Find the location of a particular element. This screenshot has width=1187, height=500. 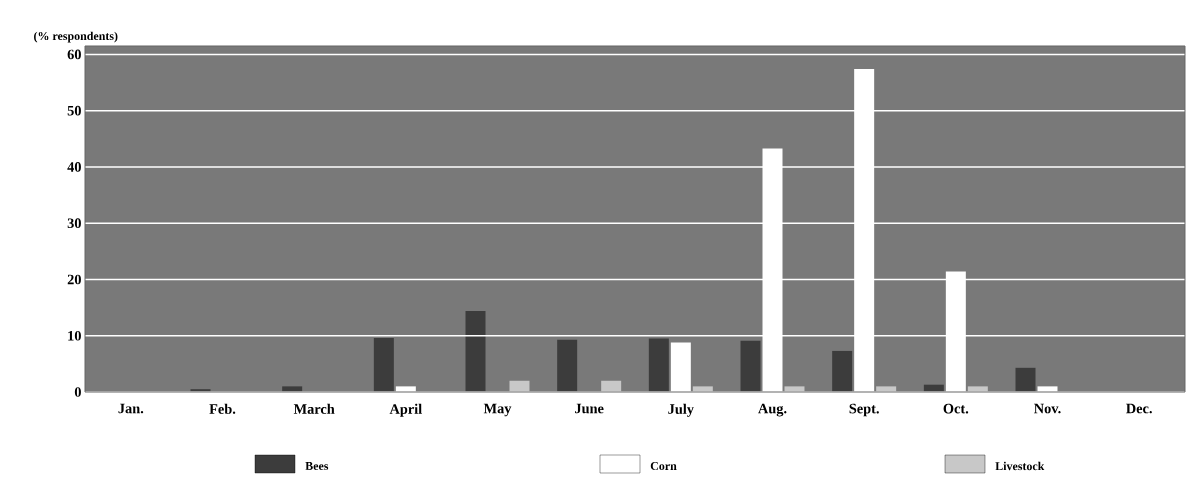

legend-label: Bees is located at coordinates (317, 466).